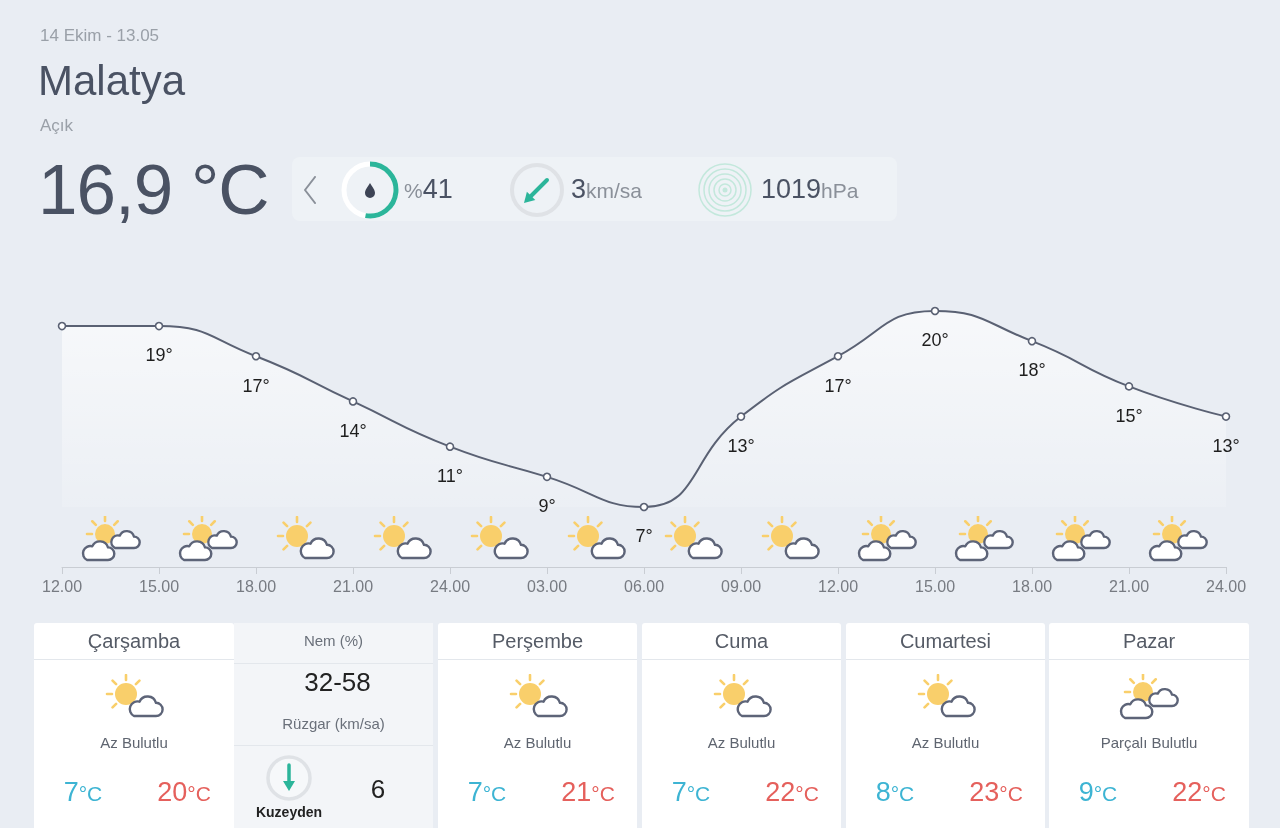 Image resolution: width=1280 pixels, height=828 pixels. I want to click on text: Açık, so click(57, 126).